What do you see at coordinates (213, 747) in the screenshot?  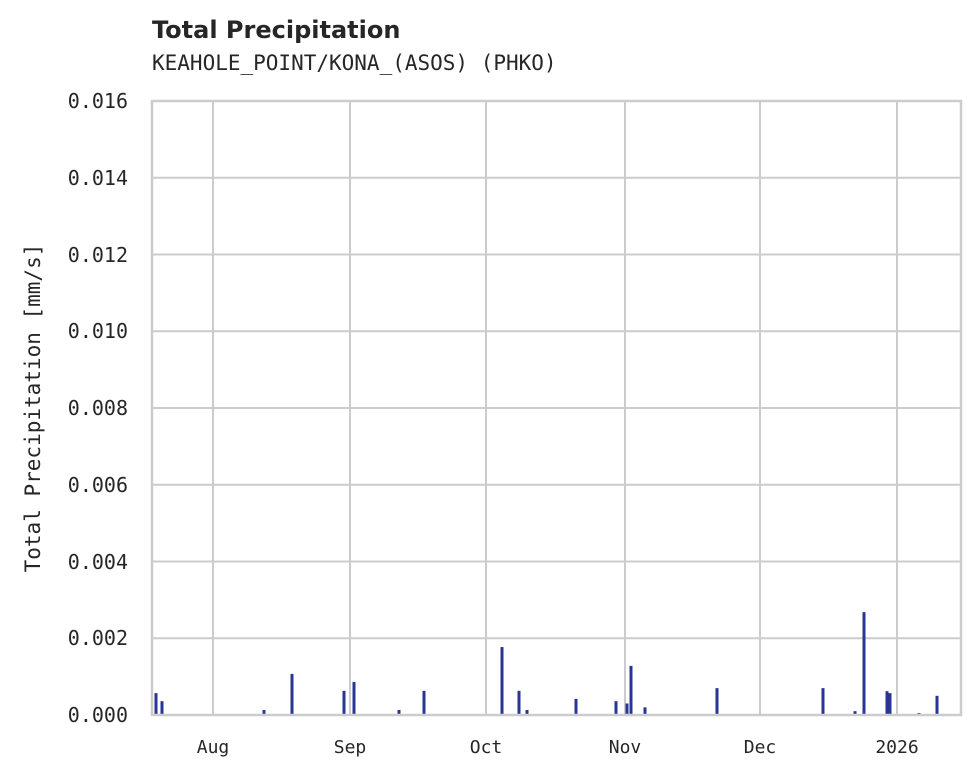 I see `x-tick-label: Aug` at bounding box center [213, 747].